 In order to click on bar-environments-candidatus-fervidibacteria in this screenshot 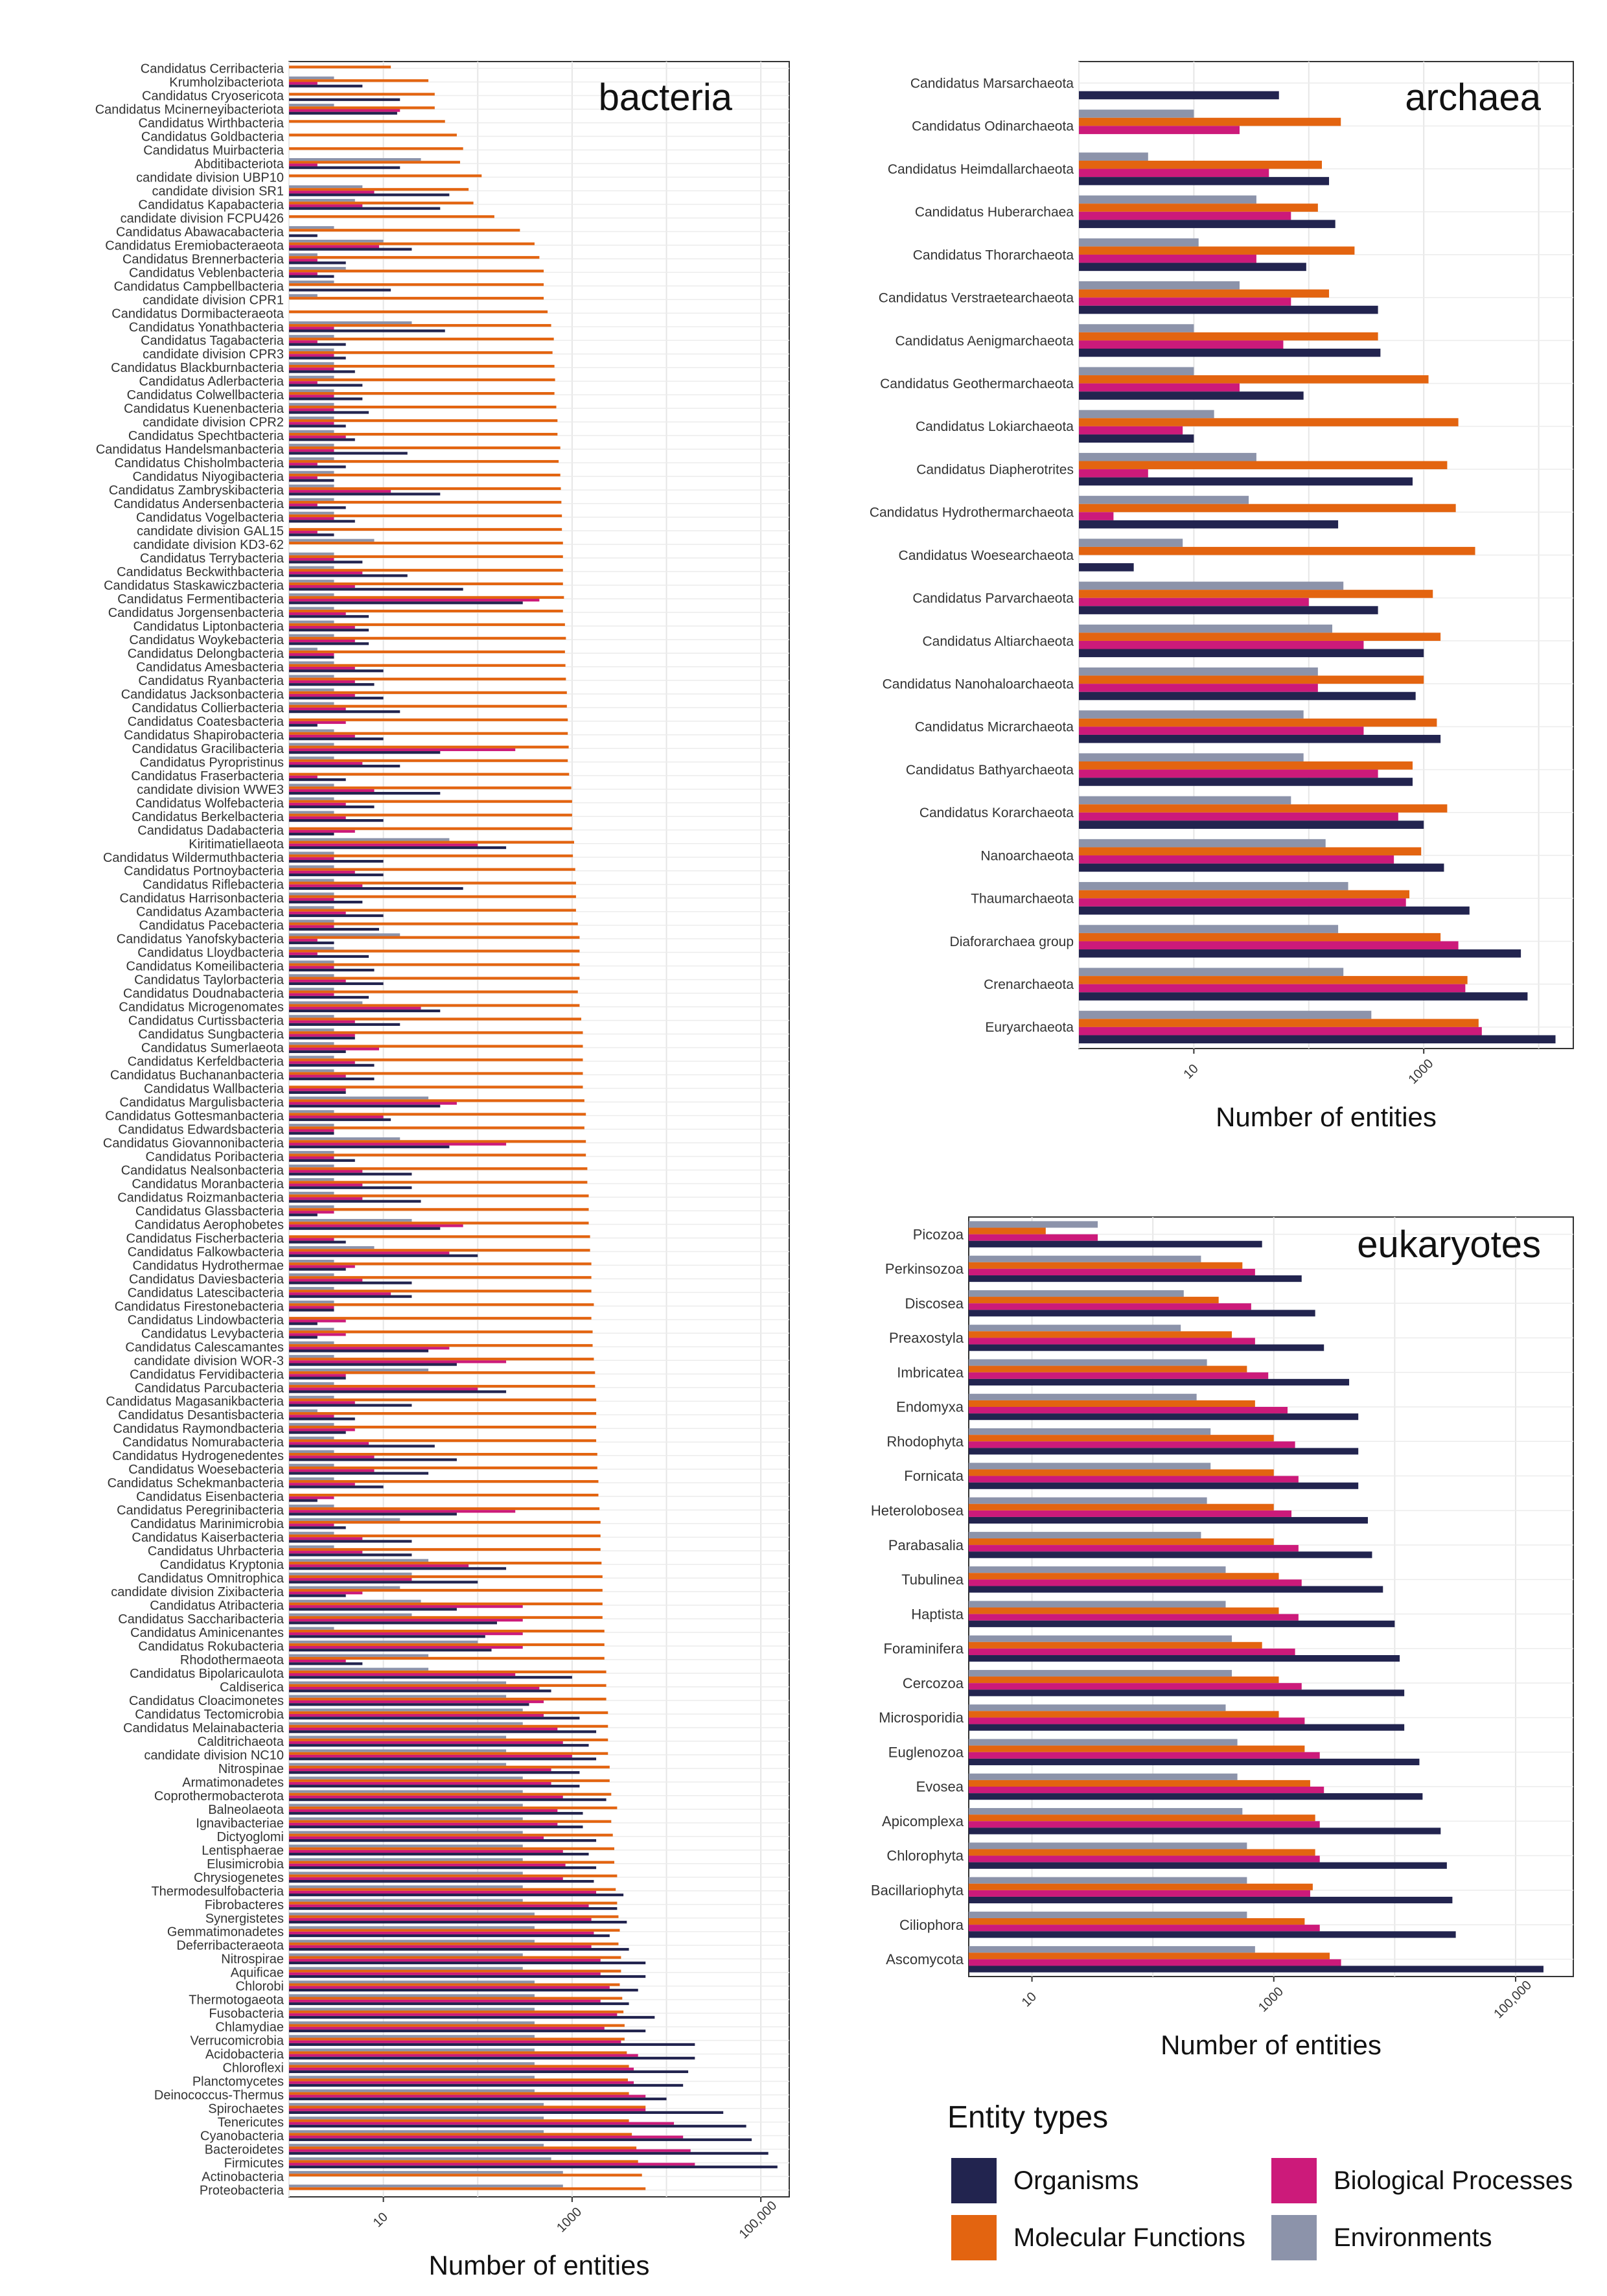, I will do `click(359, 1370)`.